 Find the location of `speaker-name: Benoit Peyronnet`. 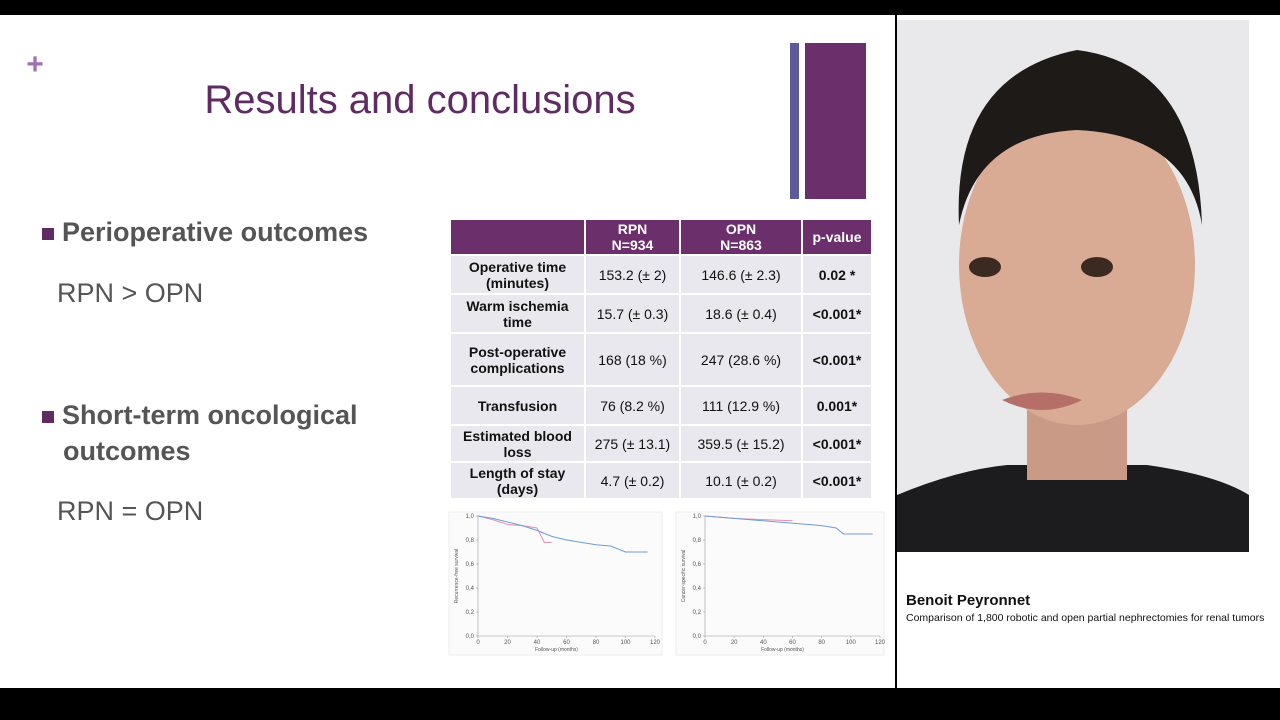

speaker-name: Benoit Peyronnet is located at coordinates (968, 600).